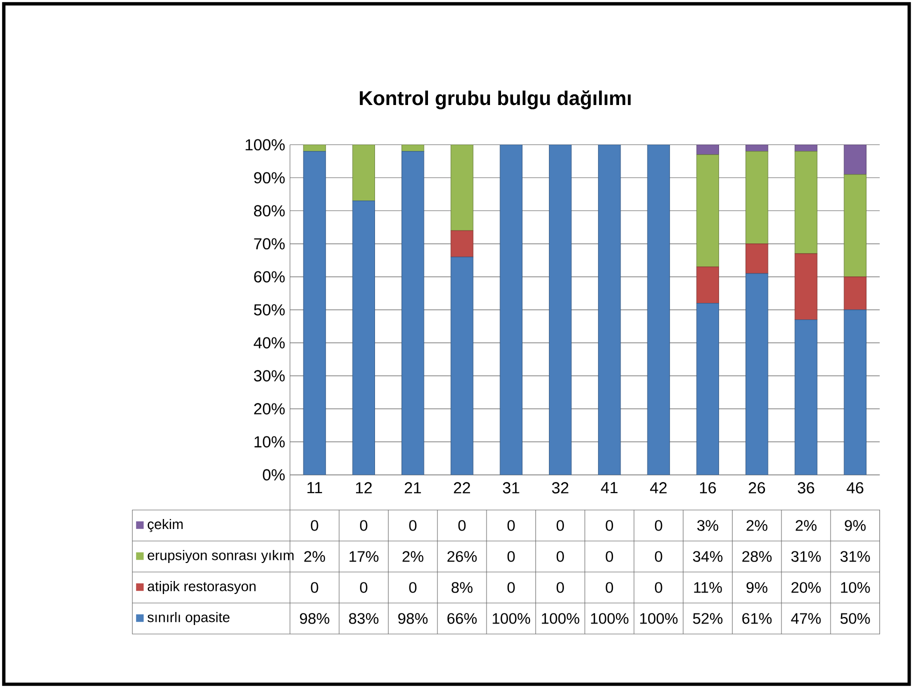 This screenshot has height=688, width=913. Describe the element at coordinates (269, 178) in the screenshot. I see `y-tick-label: 90%` at that location.